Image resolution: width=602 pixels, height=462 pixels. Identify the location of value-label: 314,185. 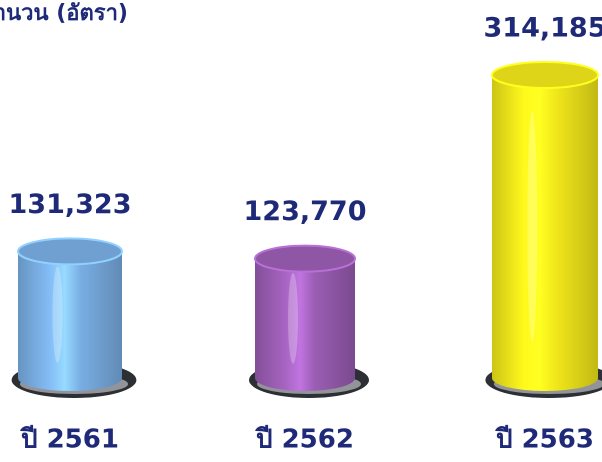
(543, 28).